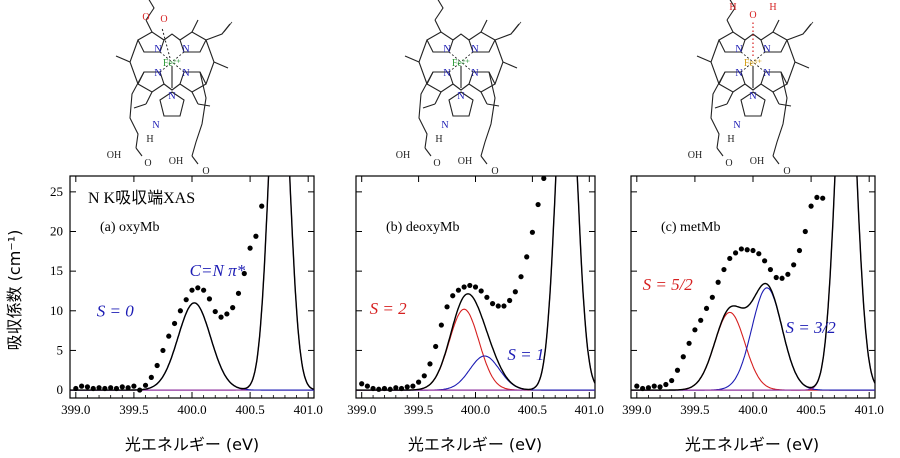  I want to click on y-tick-label: 5, so click(60, 349).